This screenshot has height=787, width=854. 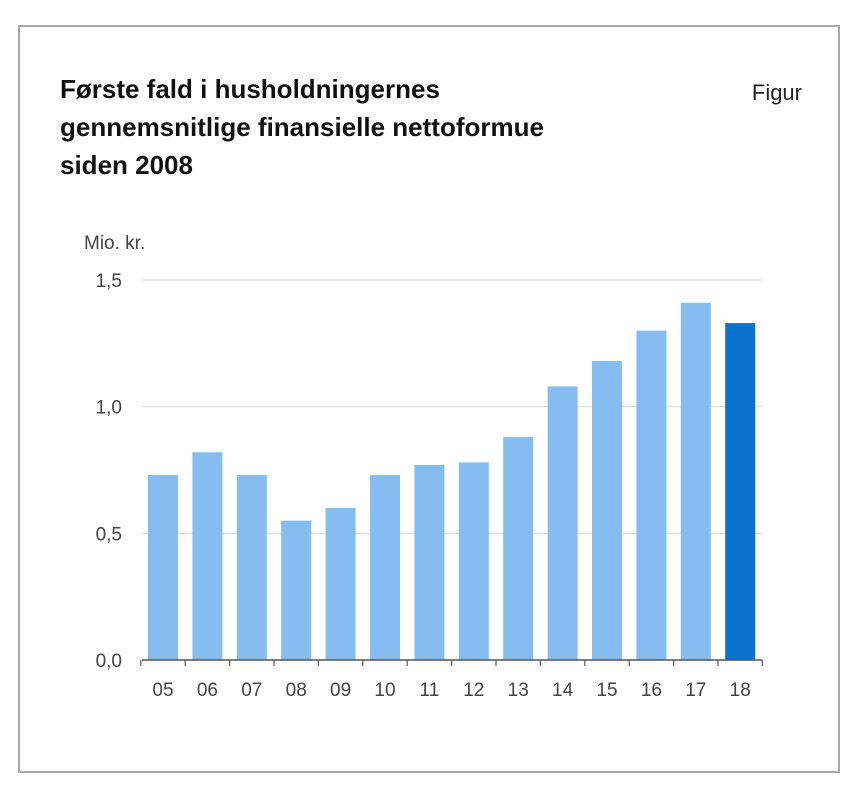 What do you see at coordinates (296, 690) in the screenshot?
I see `x-tick-label: 08` at bounding box center [296, 690].